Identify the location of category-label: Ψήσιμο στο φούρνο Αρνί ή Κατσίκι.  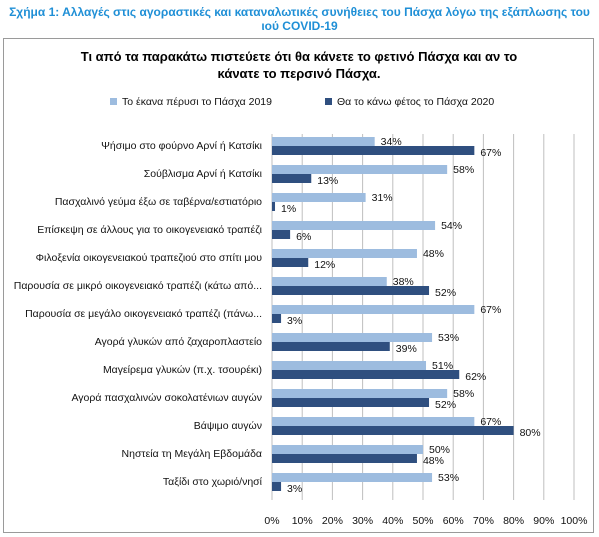
(181, 146).